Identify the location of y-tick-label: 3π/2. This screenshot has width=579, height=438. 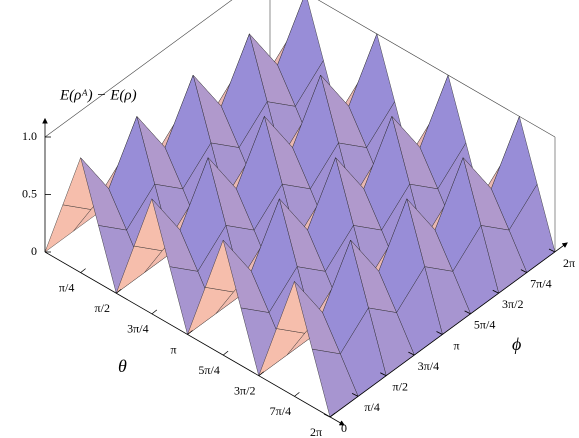
(512, 304).